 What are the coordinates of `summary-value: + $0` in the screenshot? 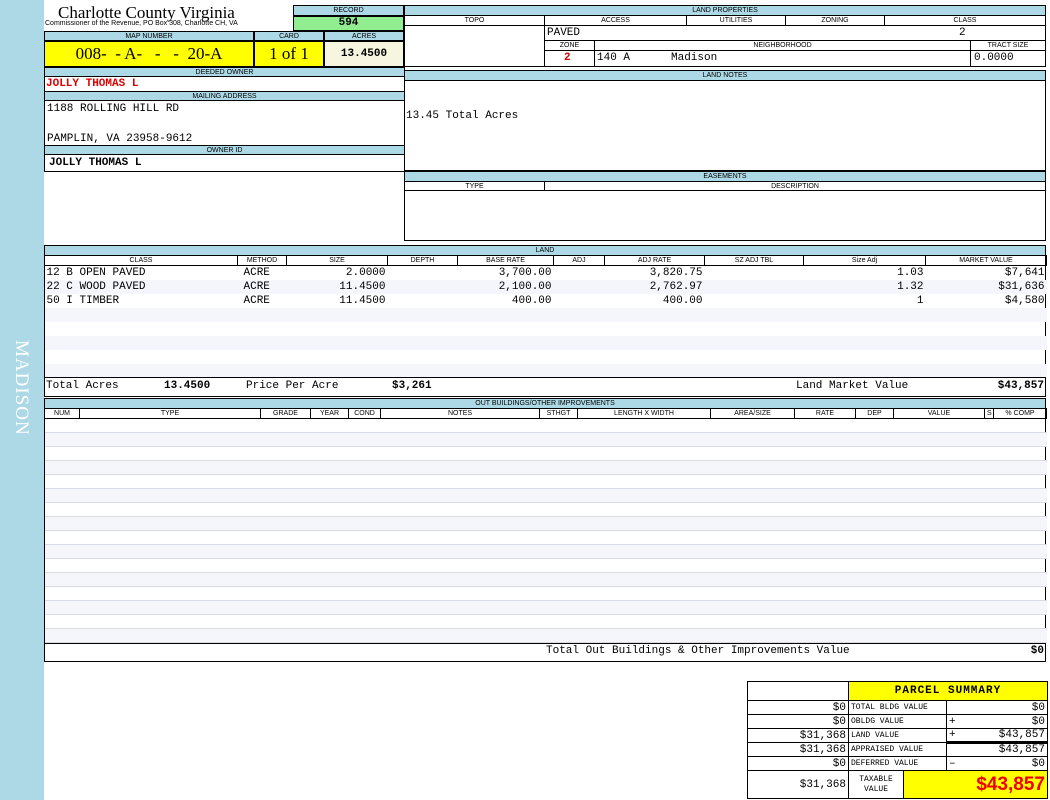 It's located at (997, 721).